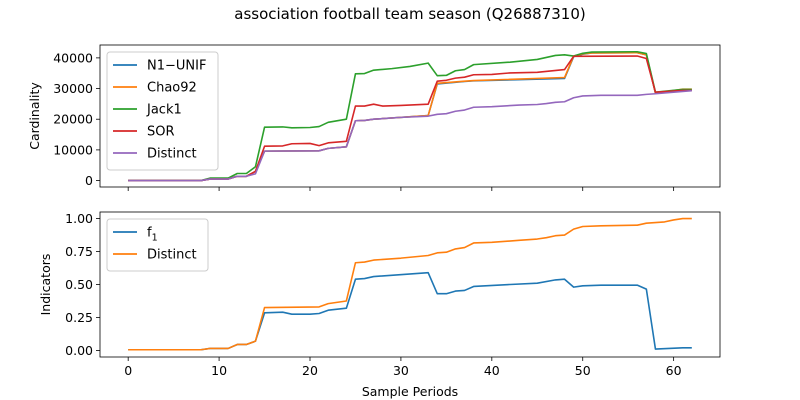  What do you see at coordinates (583, 370) in the screenshot?
I see `x-tick-label: 50` at bounding box center [583, 370].